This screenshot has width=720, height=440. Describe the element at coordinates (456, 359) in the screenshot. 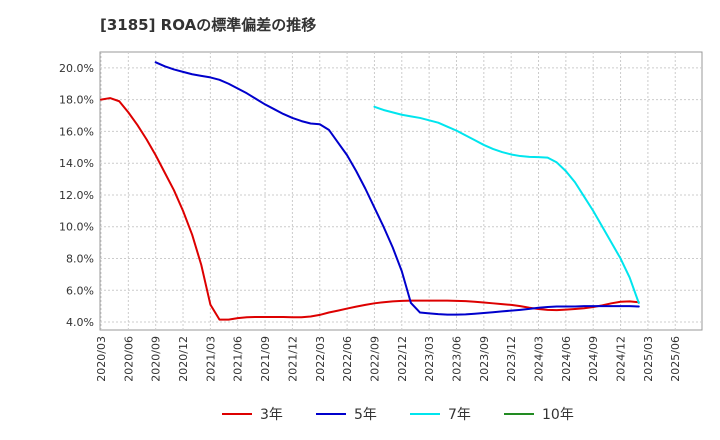

I see `x-tick-label: 2023/06` at that location.